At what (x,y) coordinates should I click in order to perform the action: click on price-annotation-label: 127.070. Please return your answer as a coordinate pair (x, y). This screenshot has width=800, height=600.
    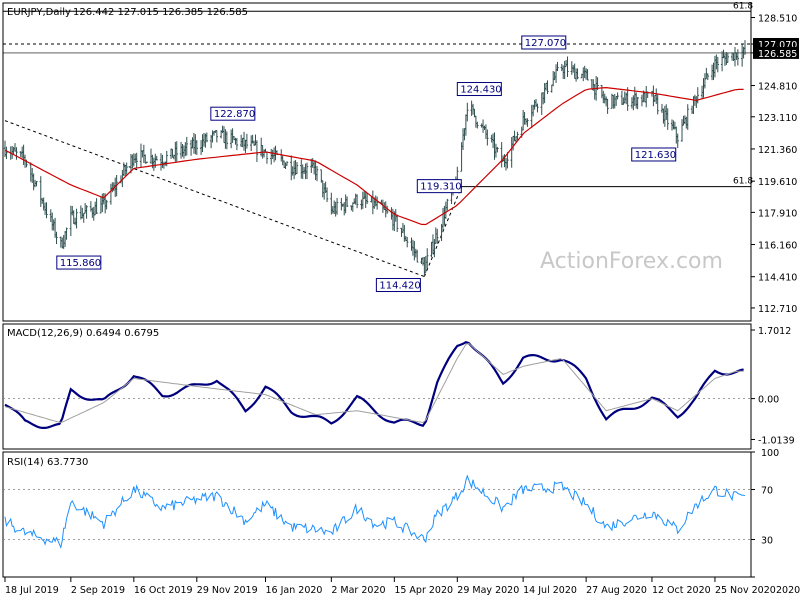
    Looking at the image, I should click on (545, 43).